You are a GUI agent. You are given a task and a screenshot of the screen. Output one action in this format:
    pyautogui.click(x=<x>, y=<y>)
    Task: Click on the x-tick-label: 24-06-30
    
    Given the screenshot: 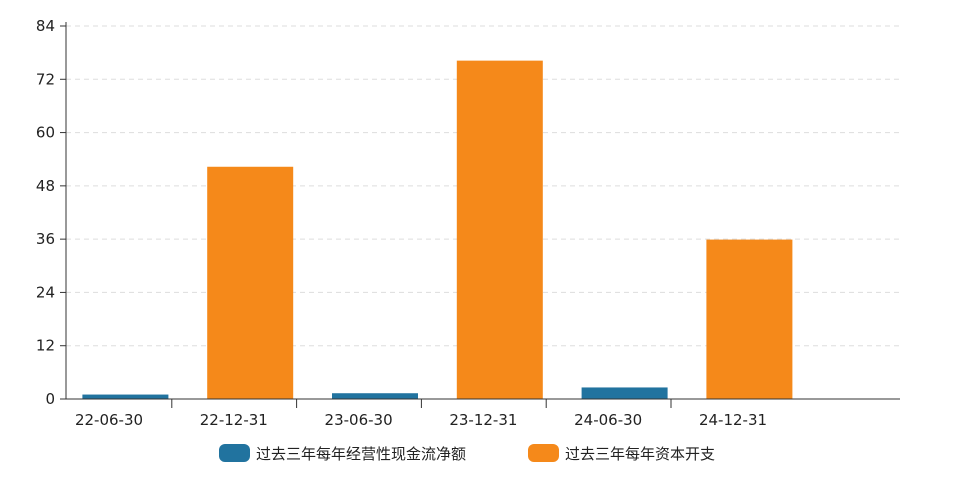 What is the action you would take?
    pyautogui.click(x=608, y=420)
    